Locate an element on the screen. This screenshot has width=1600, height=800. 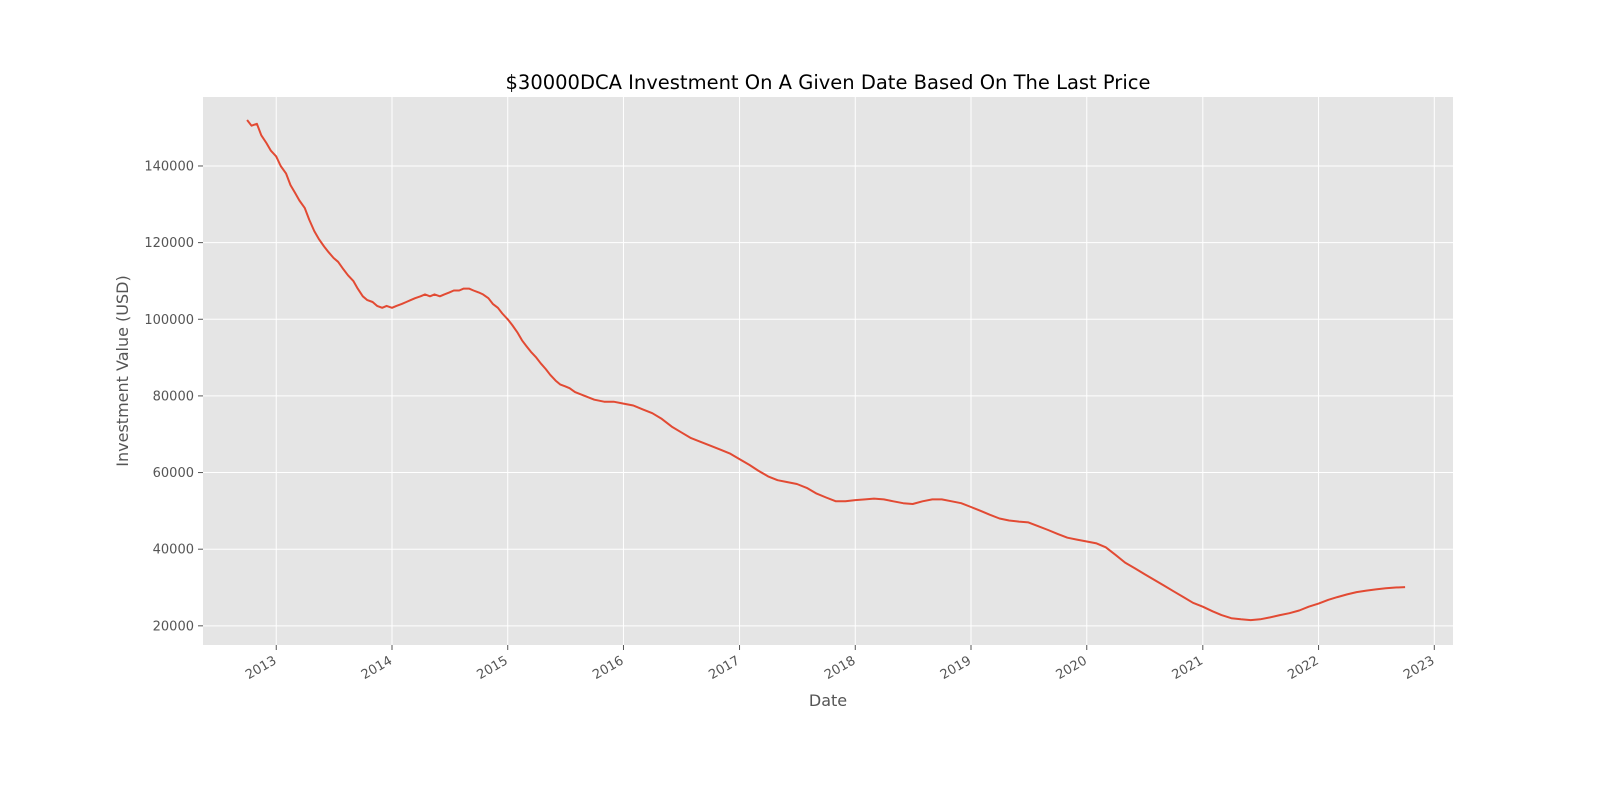
y-tick-label: 140000 is located at coordinates (169, 166).